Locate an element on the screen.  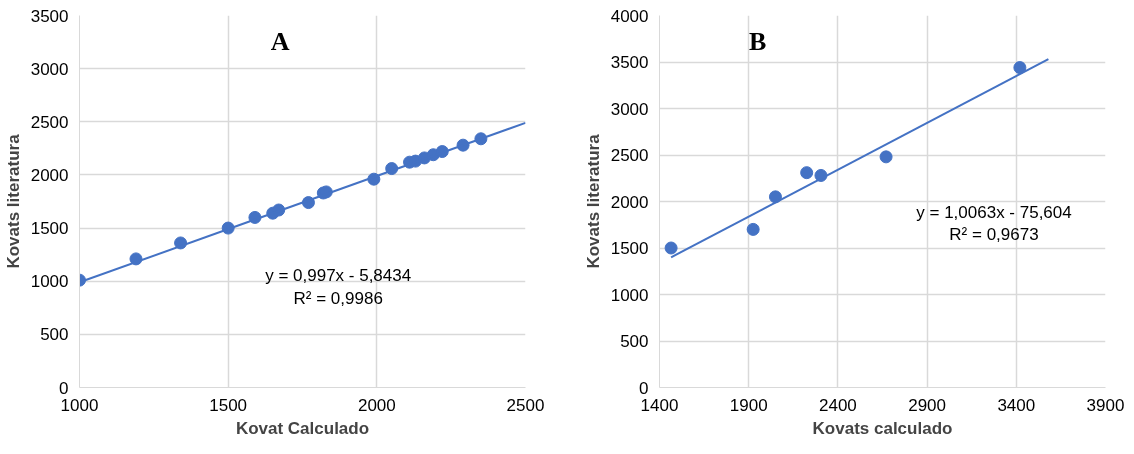
x-axis-title: Kovats calculado is located at coordinates (882, 428).